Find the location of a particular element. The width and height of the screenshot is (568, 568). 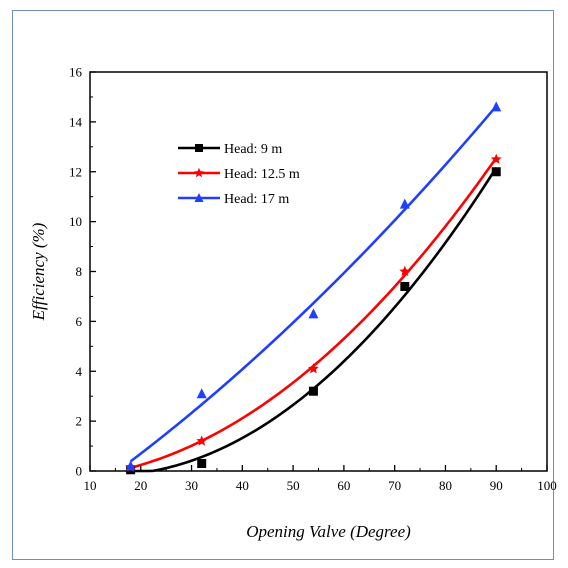

legend-label: Head: 17 m is located at coordinates (256, 199).